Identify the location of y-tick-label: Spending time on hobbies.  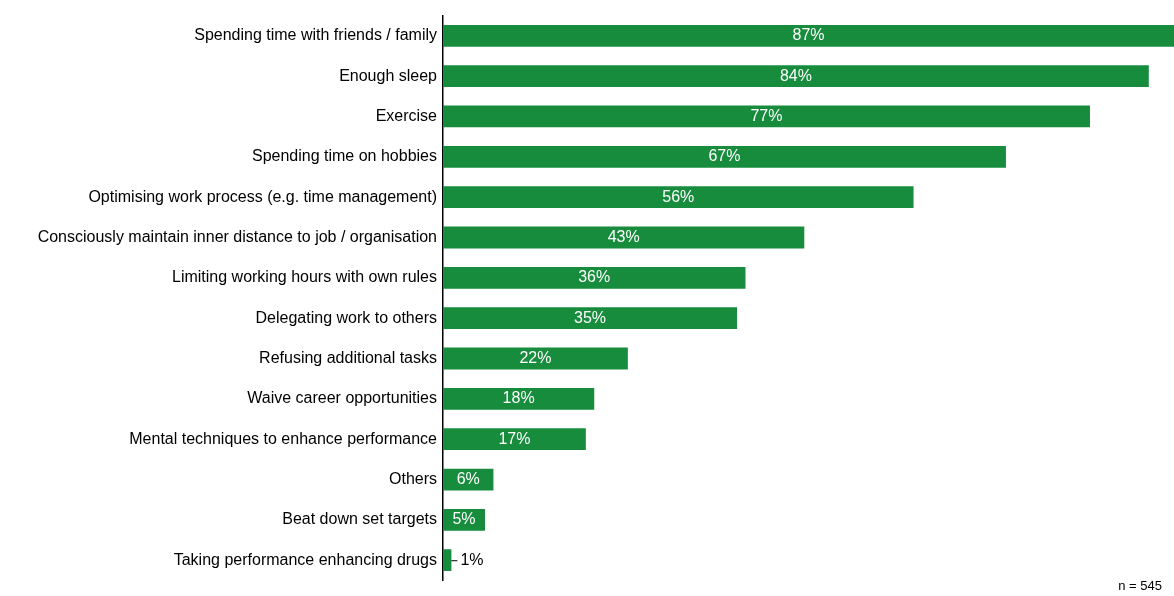
(344, 156).